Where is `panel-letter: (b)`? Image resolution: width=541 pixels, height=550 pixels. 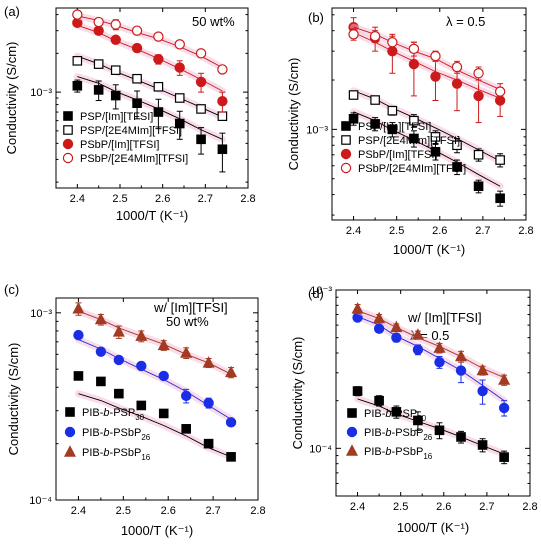 panel-letter: (b) is located at coordinates (316, 17).